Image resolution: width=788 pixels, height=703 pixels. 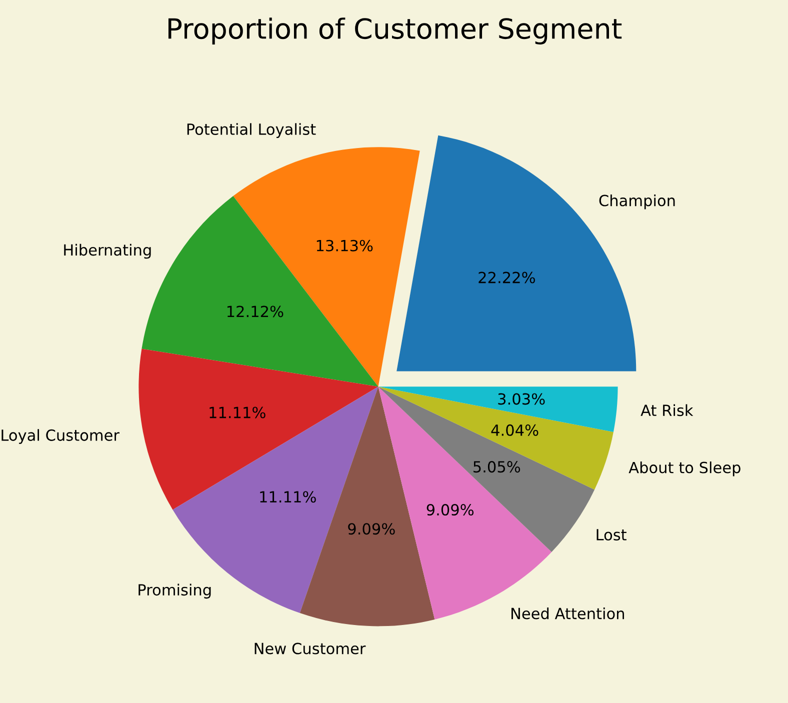 What do you see at coordinates (514, 430) in the screenshot?
I see `data-label: 4.04%` at bounding box center [514, 430].